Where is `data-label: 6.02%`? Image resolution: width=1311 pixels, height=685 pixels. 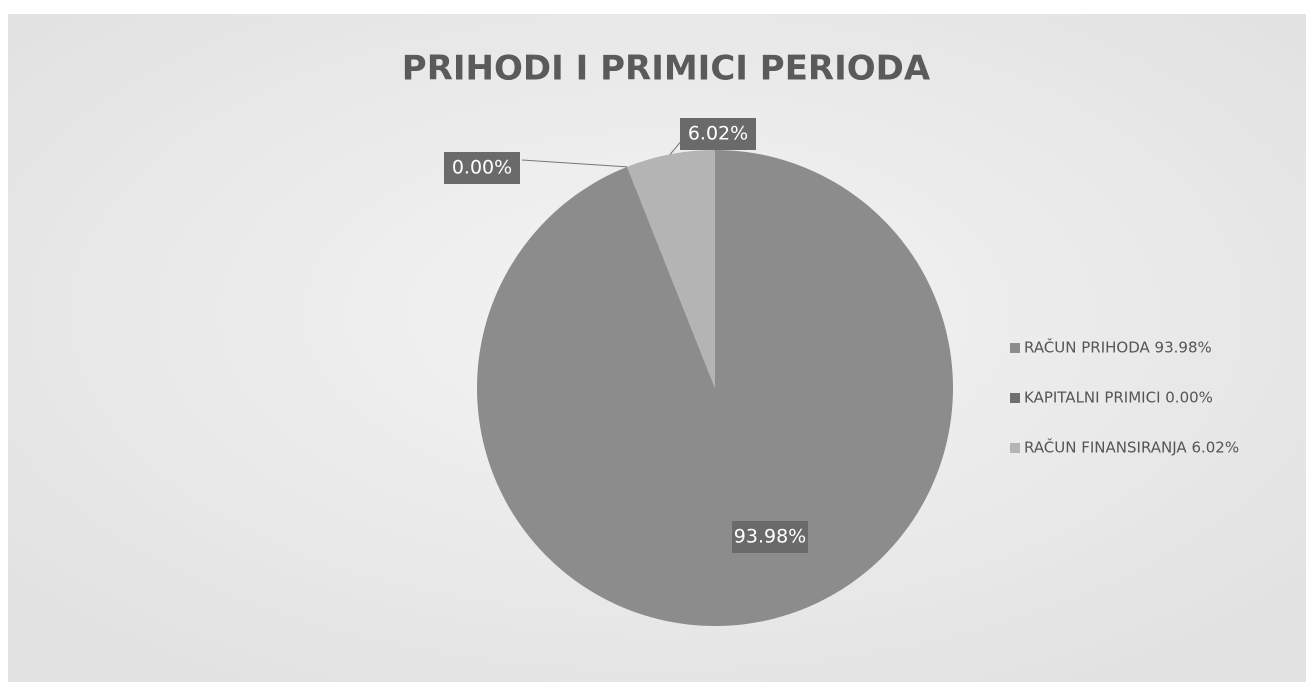 data-label: 6.02% is located at coordinates (718, 134).